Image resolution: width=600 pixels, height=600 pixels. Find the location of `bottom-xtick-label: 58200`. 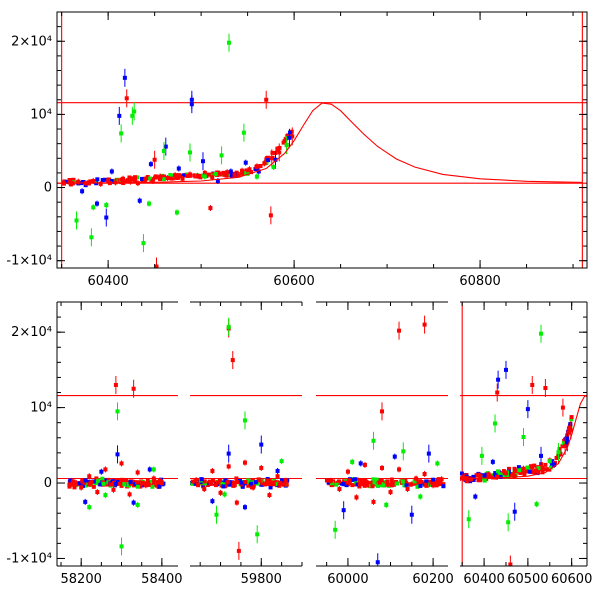

bottom-xtick-label: 58200 is located at coordinates (81, 579).